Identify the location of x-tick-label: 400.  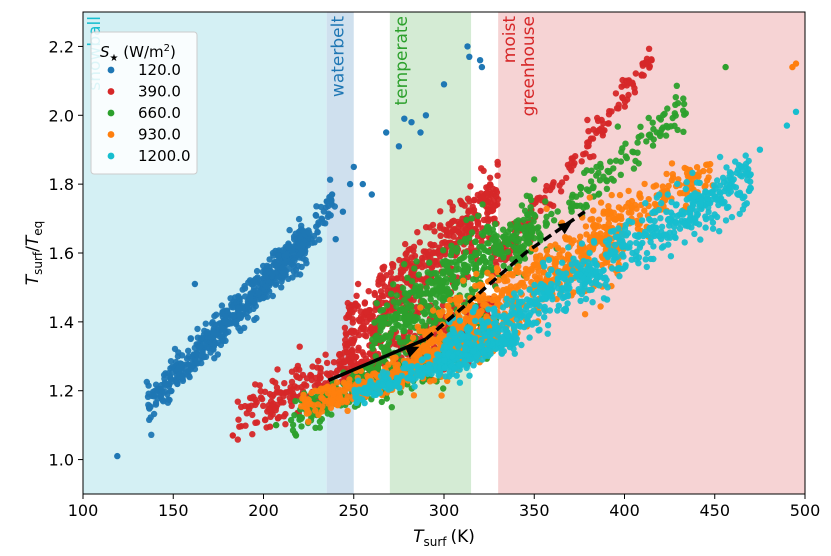
(624, 510).